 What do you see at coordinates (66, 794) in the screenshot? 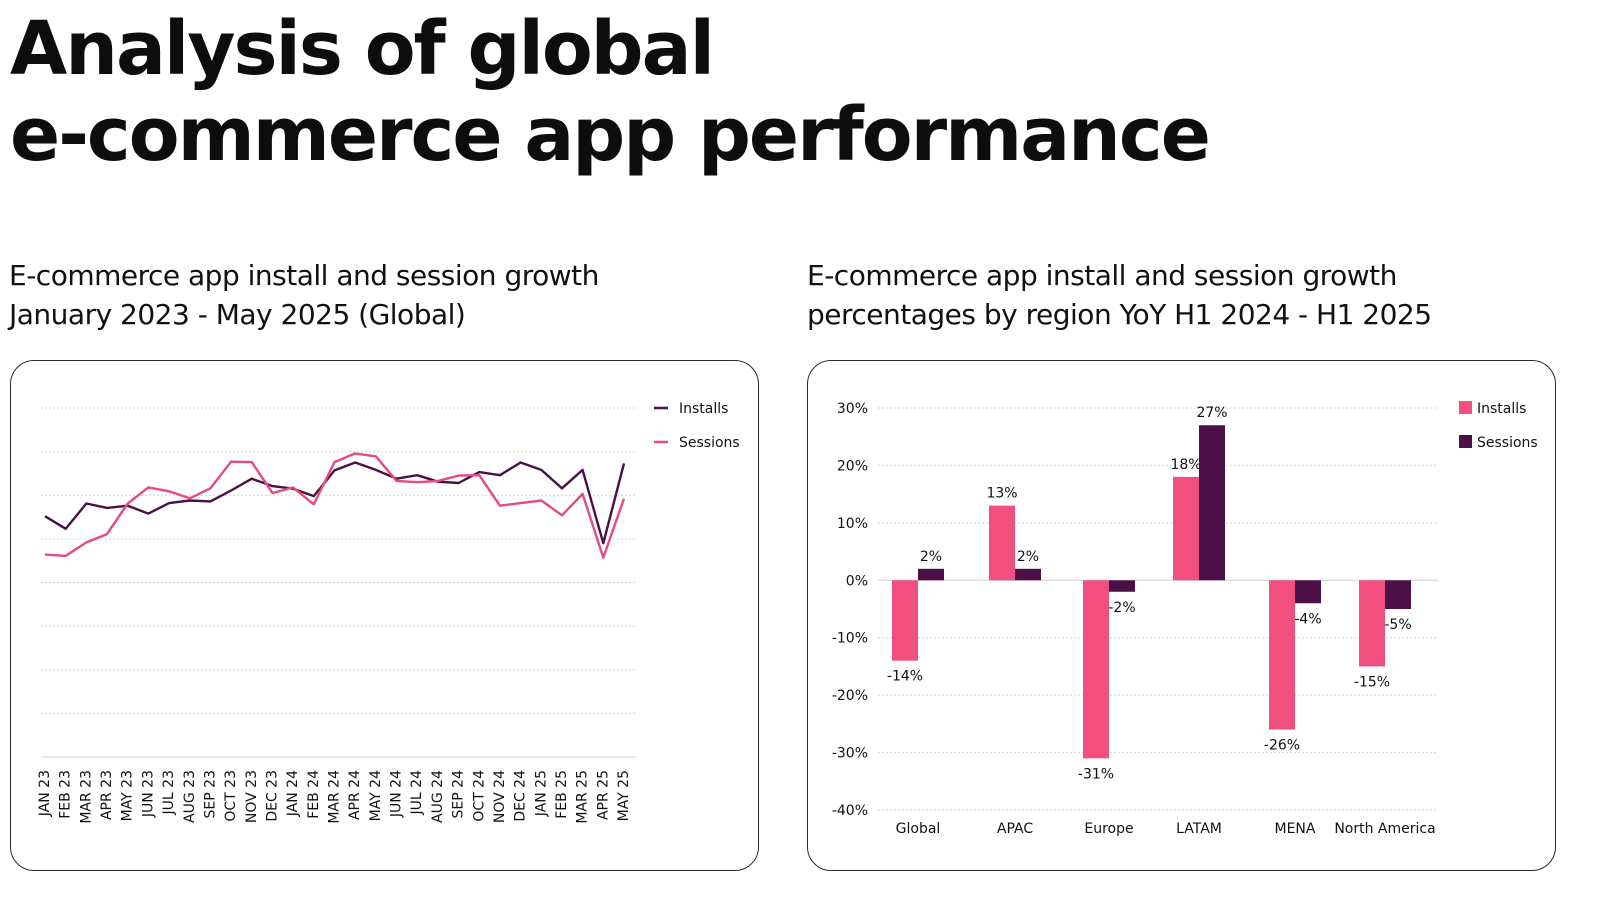
I see `x-tick-label: FEB 23` at bounding box center [66, 794].